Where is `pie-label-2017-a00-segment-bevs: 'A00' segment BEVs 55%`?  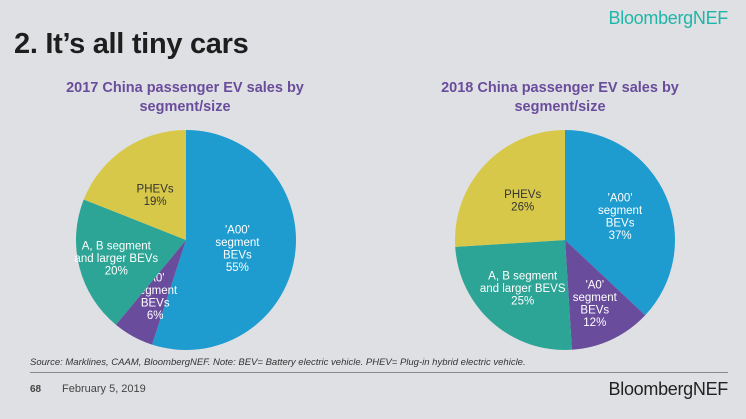 pie-label-2017-a00-segment-bevs: 'A00' segment BEVs 55% is located at coordinates (237, 249).